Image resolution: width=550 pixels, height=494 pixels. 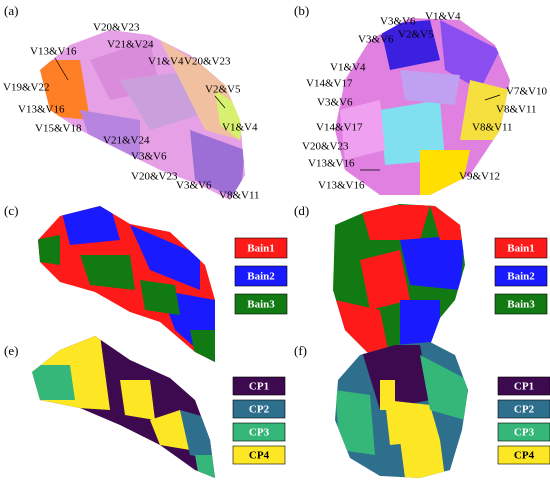 What do you see at coordinates (11, 210) in the screenshot?
I see `panel-label: (c)` at bounding box center [11, 210].